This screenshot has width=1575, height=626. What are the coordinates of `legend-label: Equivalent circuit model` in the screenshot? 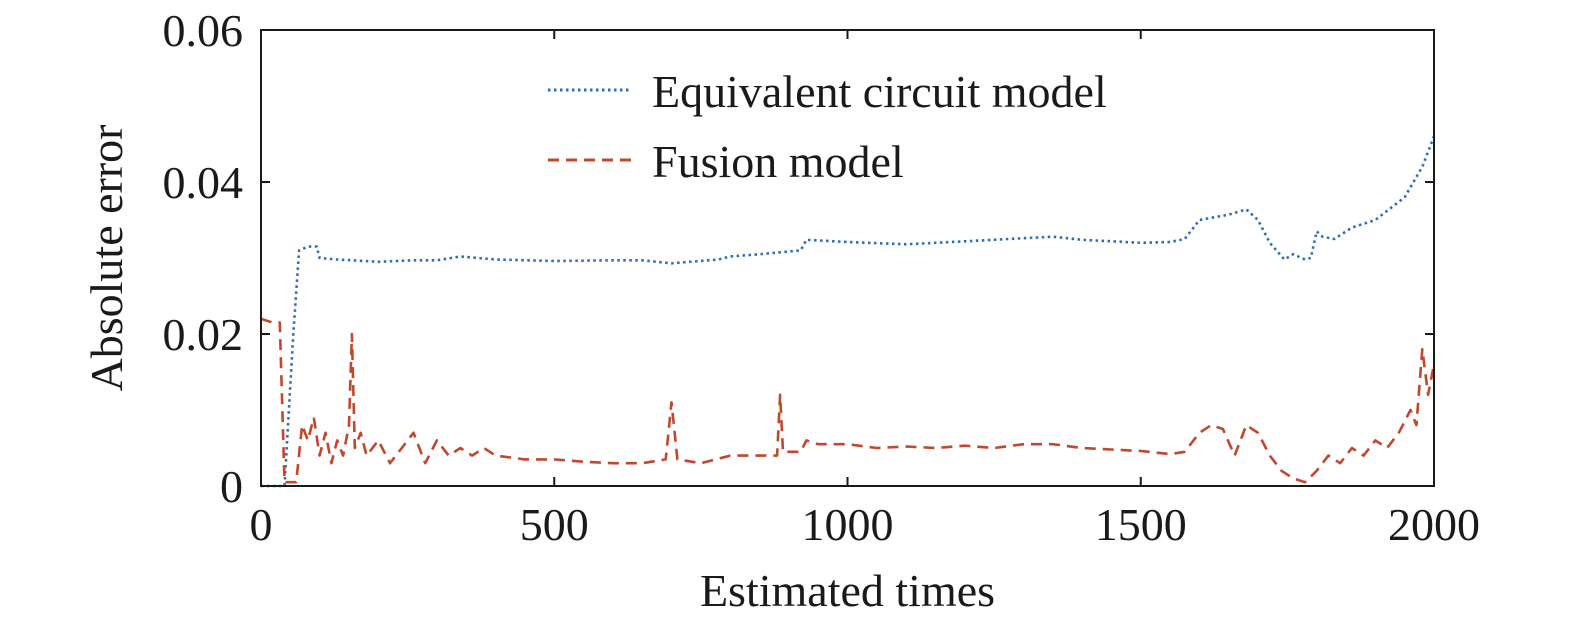 It's located at (879, 91).